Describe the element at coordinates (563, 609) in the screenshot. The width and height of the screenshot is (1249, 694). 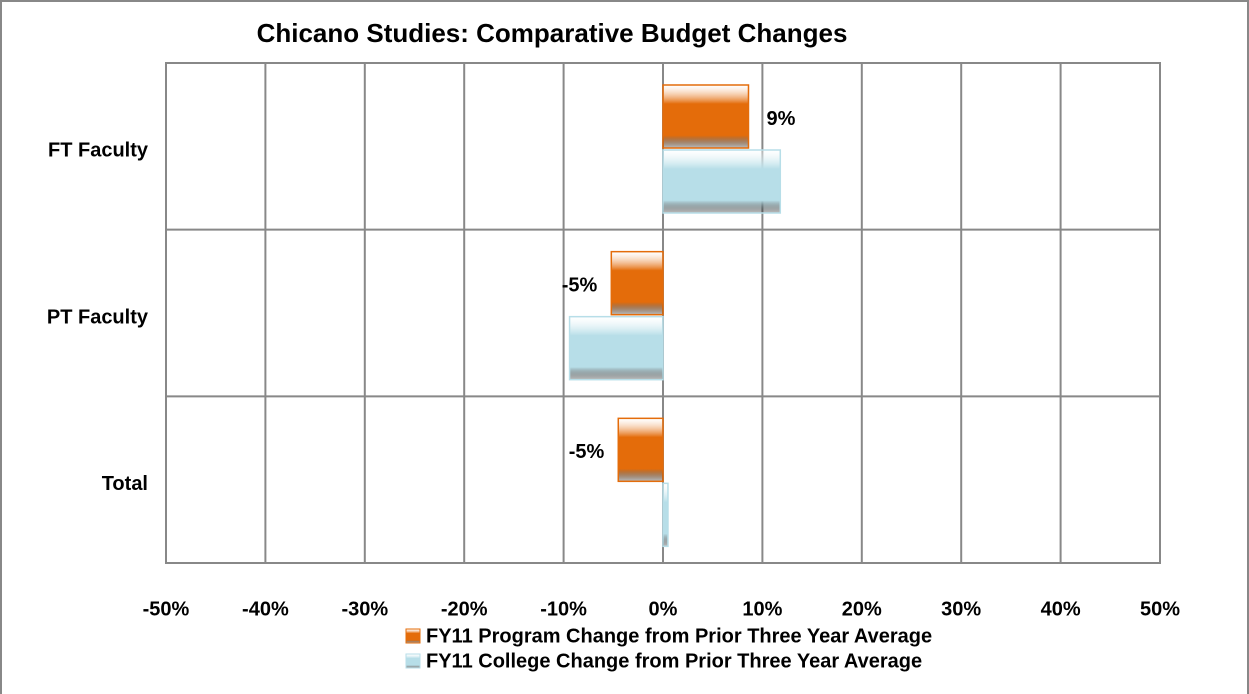
I see `x-tick-label: -10%` at that location.